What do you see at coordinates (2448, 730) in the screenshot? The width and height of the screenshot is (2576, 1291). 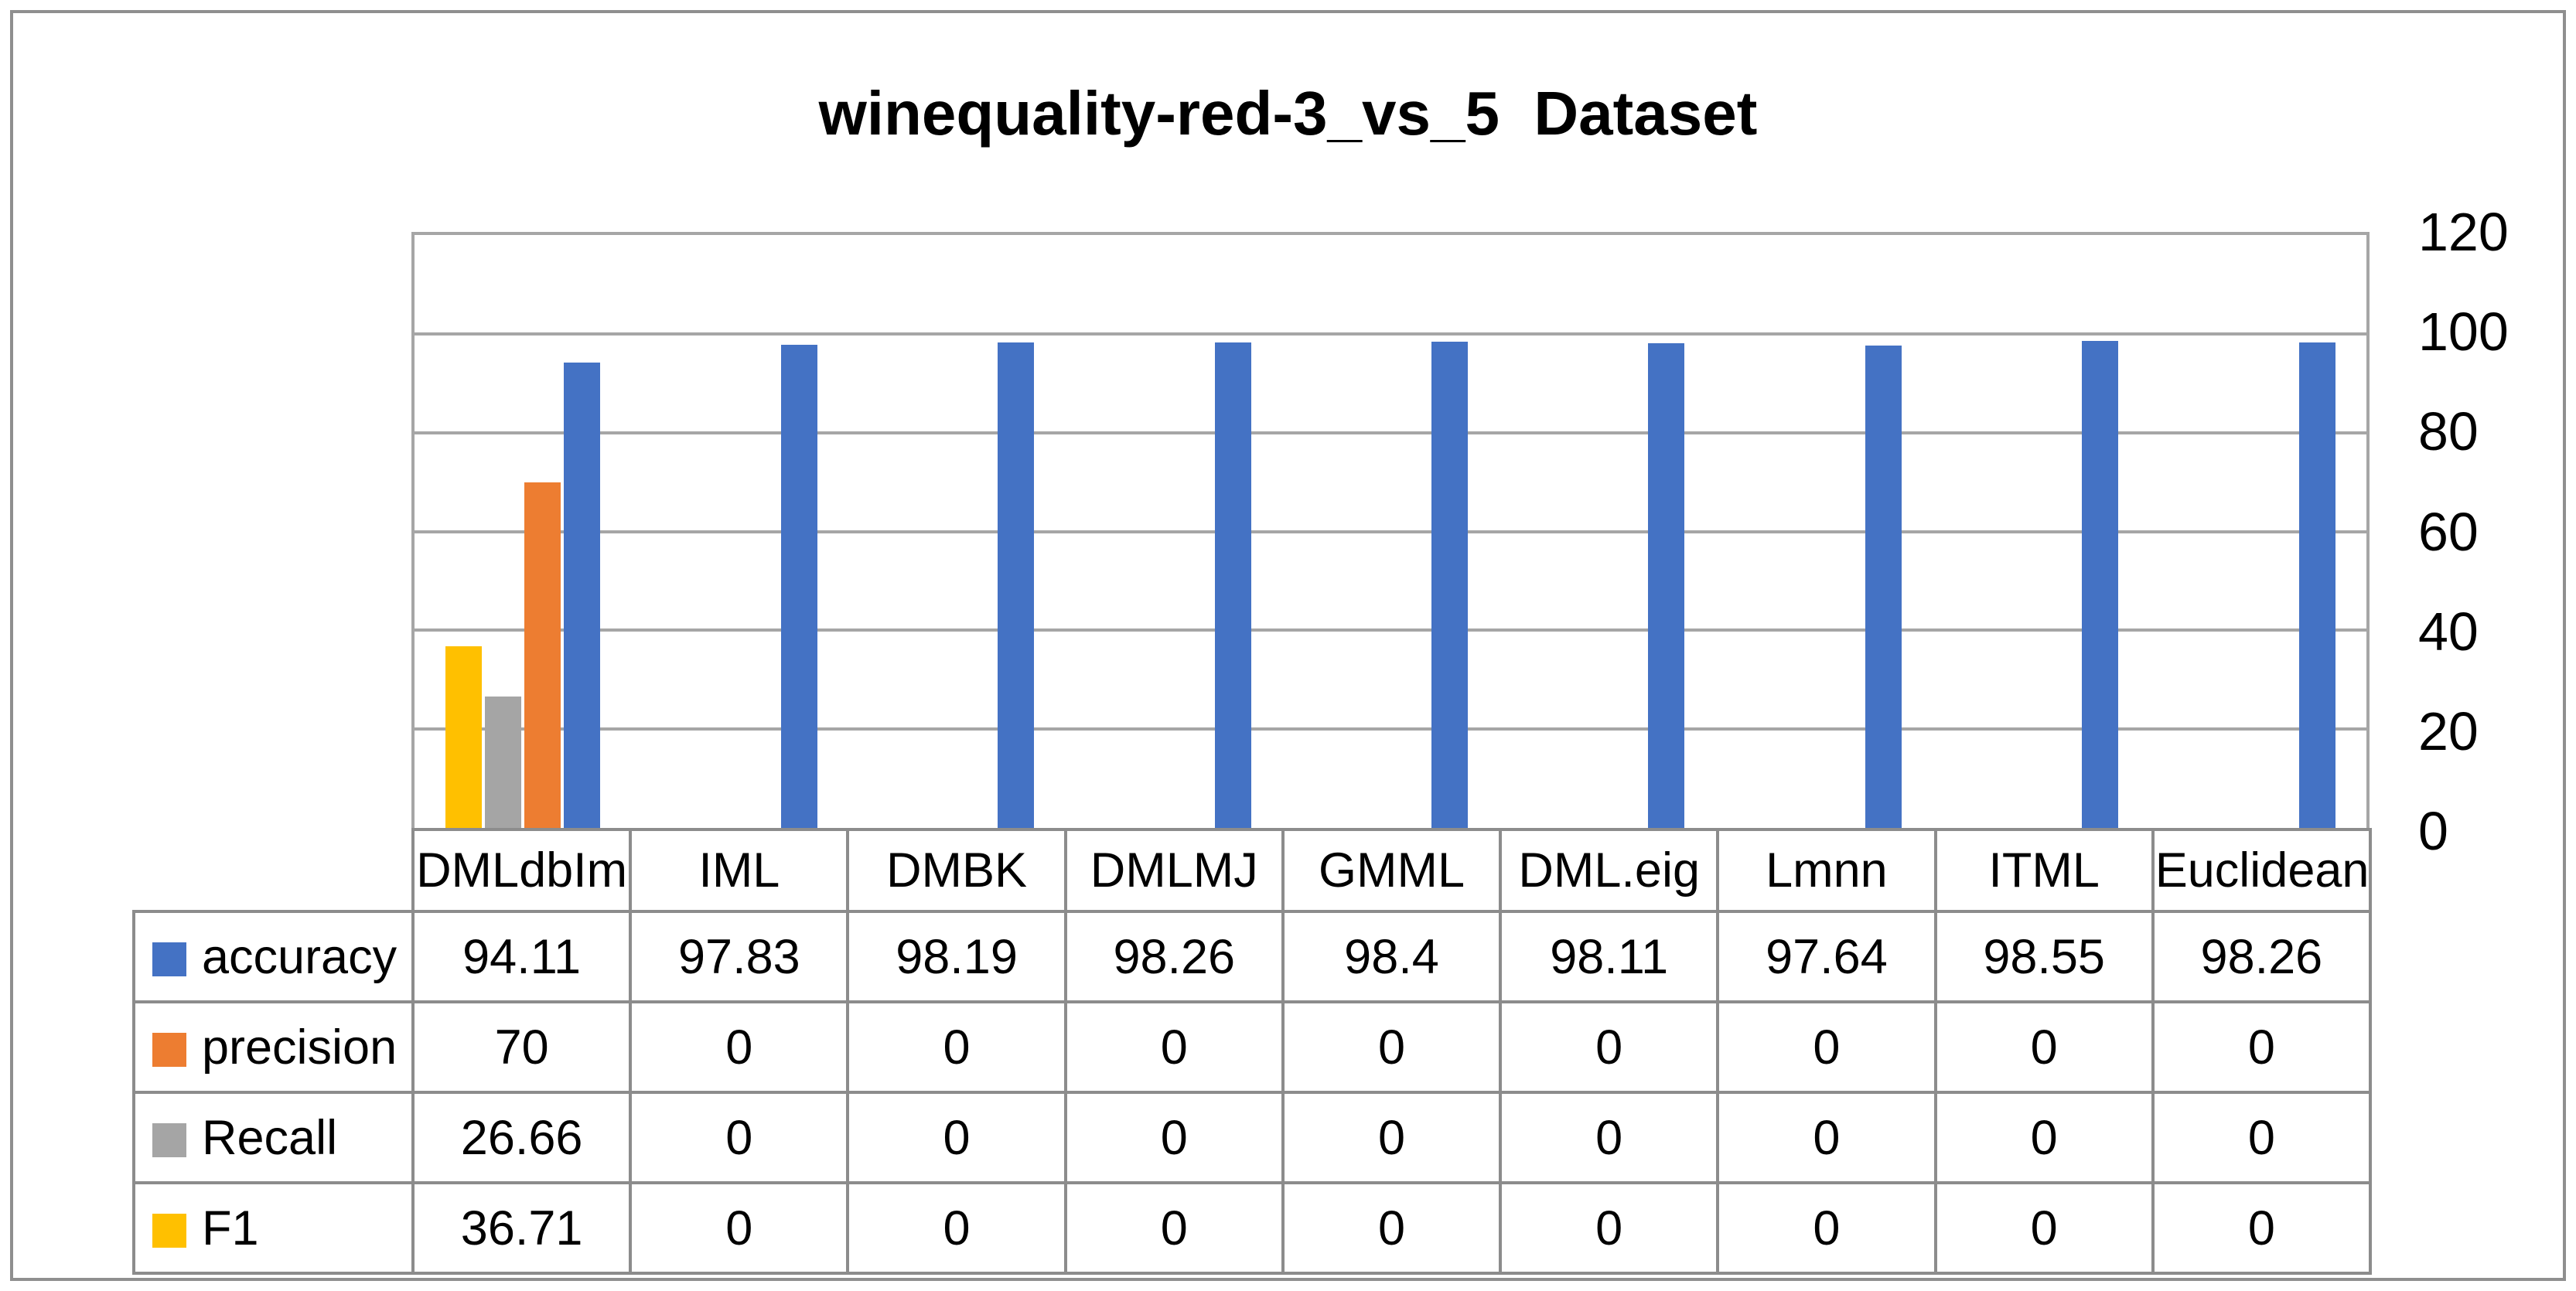 I see `y-axis-tick-label-20: 20` at bounding box center [2448, 730].